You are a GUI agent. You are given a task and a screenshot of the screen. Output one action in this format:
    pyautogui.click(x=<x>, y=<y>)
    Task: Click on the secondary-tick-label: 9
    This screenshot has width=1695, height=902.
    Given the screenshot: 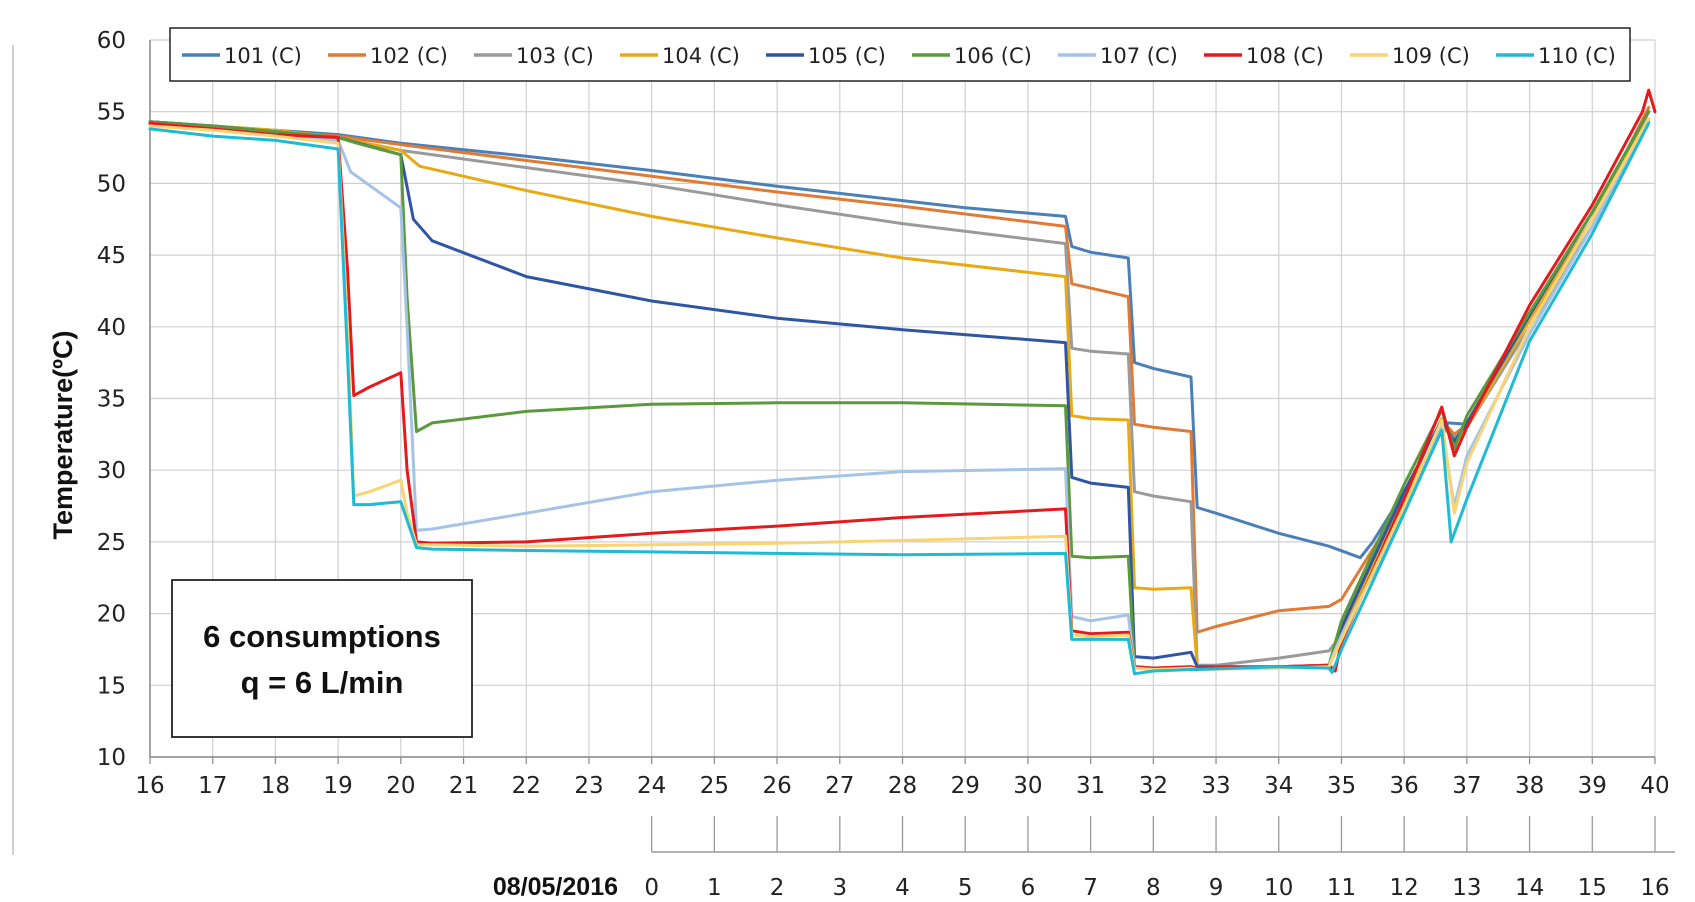 What is the action you would take?
    pyautogui.click(x=1216, y=888)
    